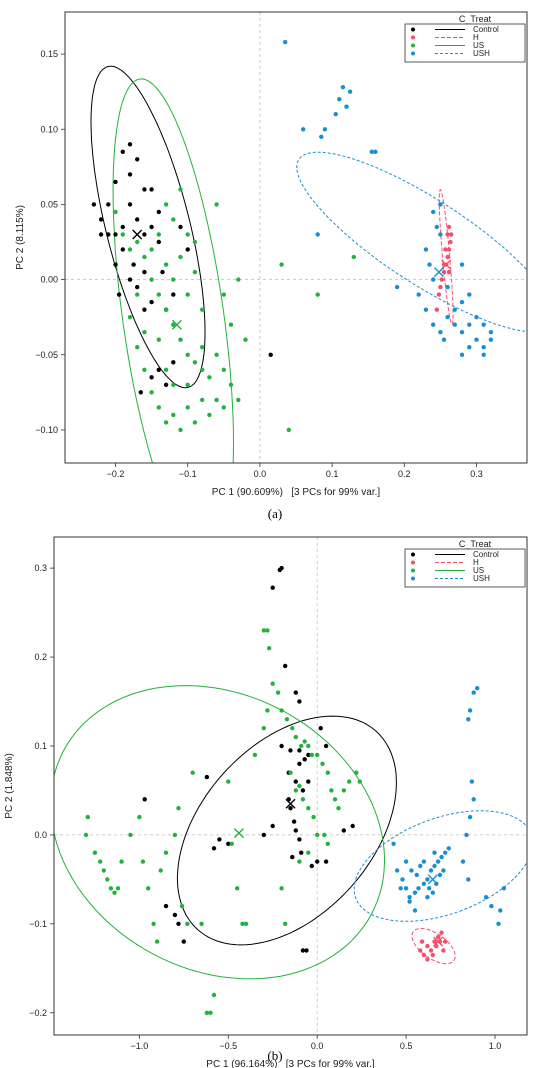 The image size is (550, 1068). Describe the element at coordinates (40, 835) in the screenshot. I see `y-tick-label: 0.0` at that location.